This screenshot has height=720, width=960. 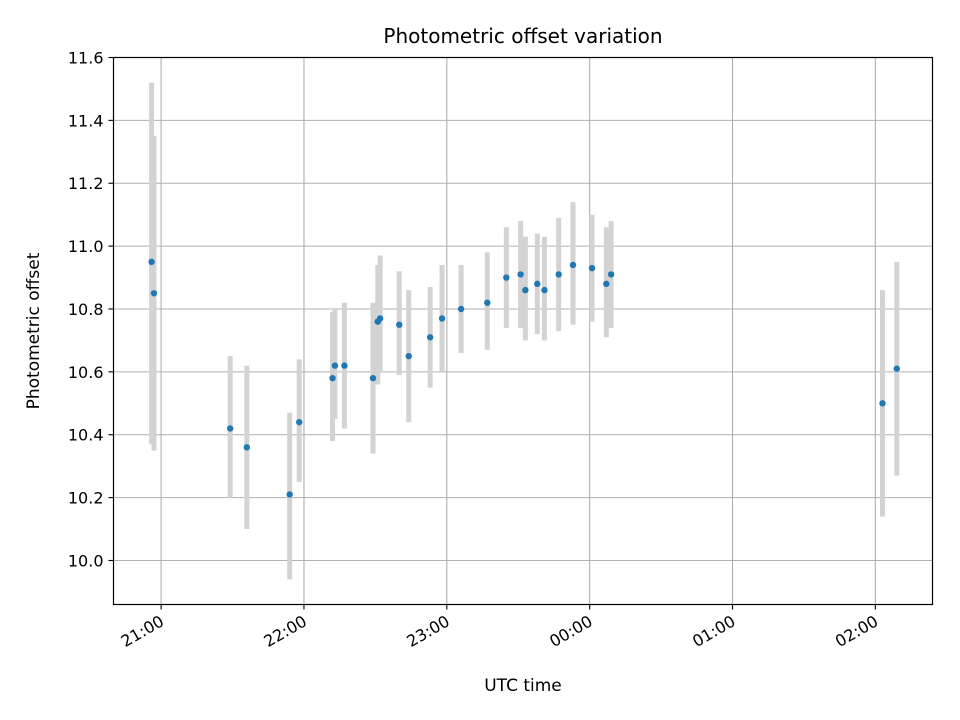 I want to click on y-tick-label: 10.0, so click(x=86, y=560).